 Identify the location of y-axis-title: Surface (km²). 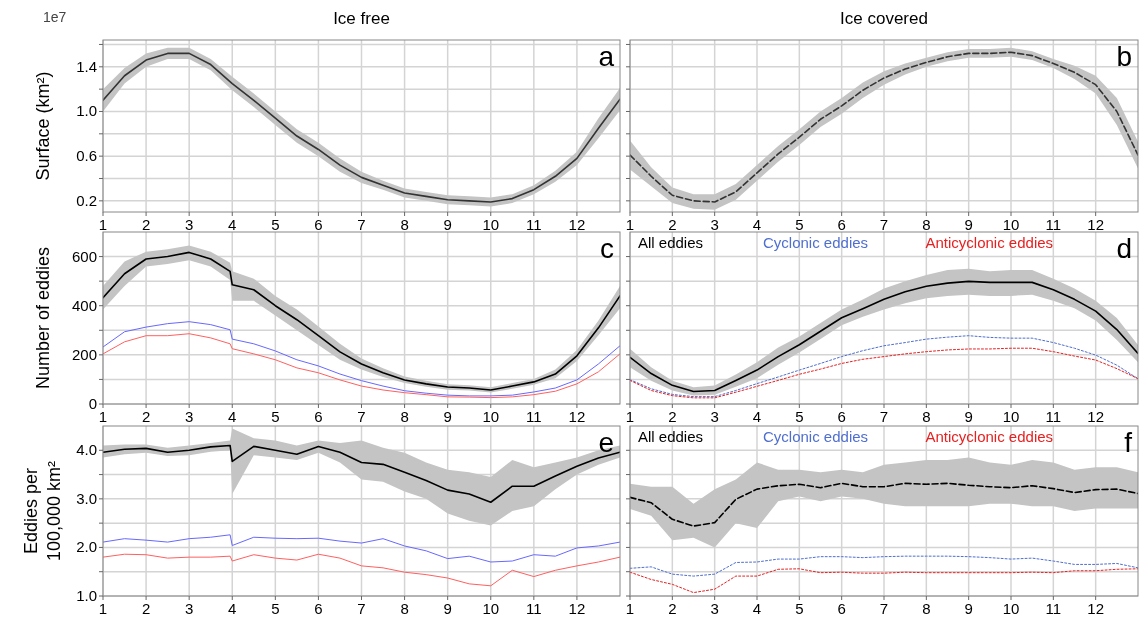
(43, 126).